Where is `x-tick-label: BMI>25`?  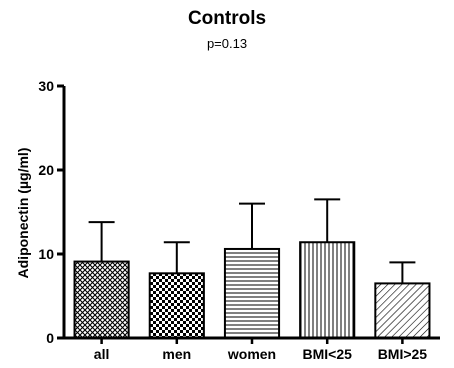 x-tick-label: BMI>25 is located at coordinates (403, 354).